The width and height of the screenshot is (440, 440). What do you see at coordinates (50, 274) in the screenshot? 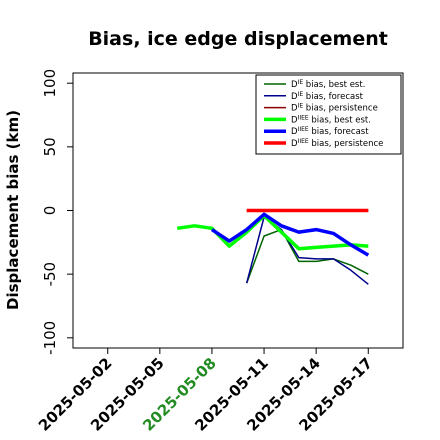
I see `y-tick-label: -50` at bounding box center [50, 274].